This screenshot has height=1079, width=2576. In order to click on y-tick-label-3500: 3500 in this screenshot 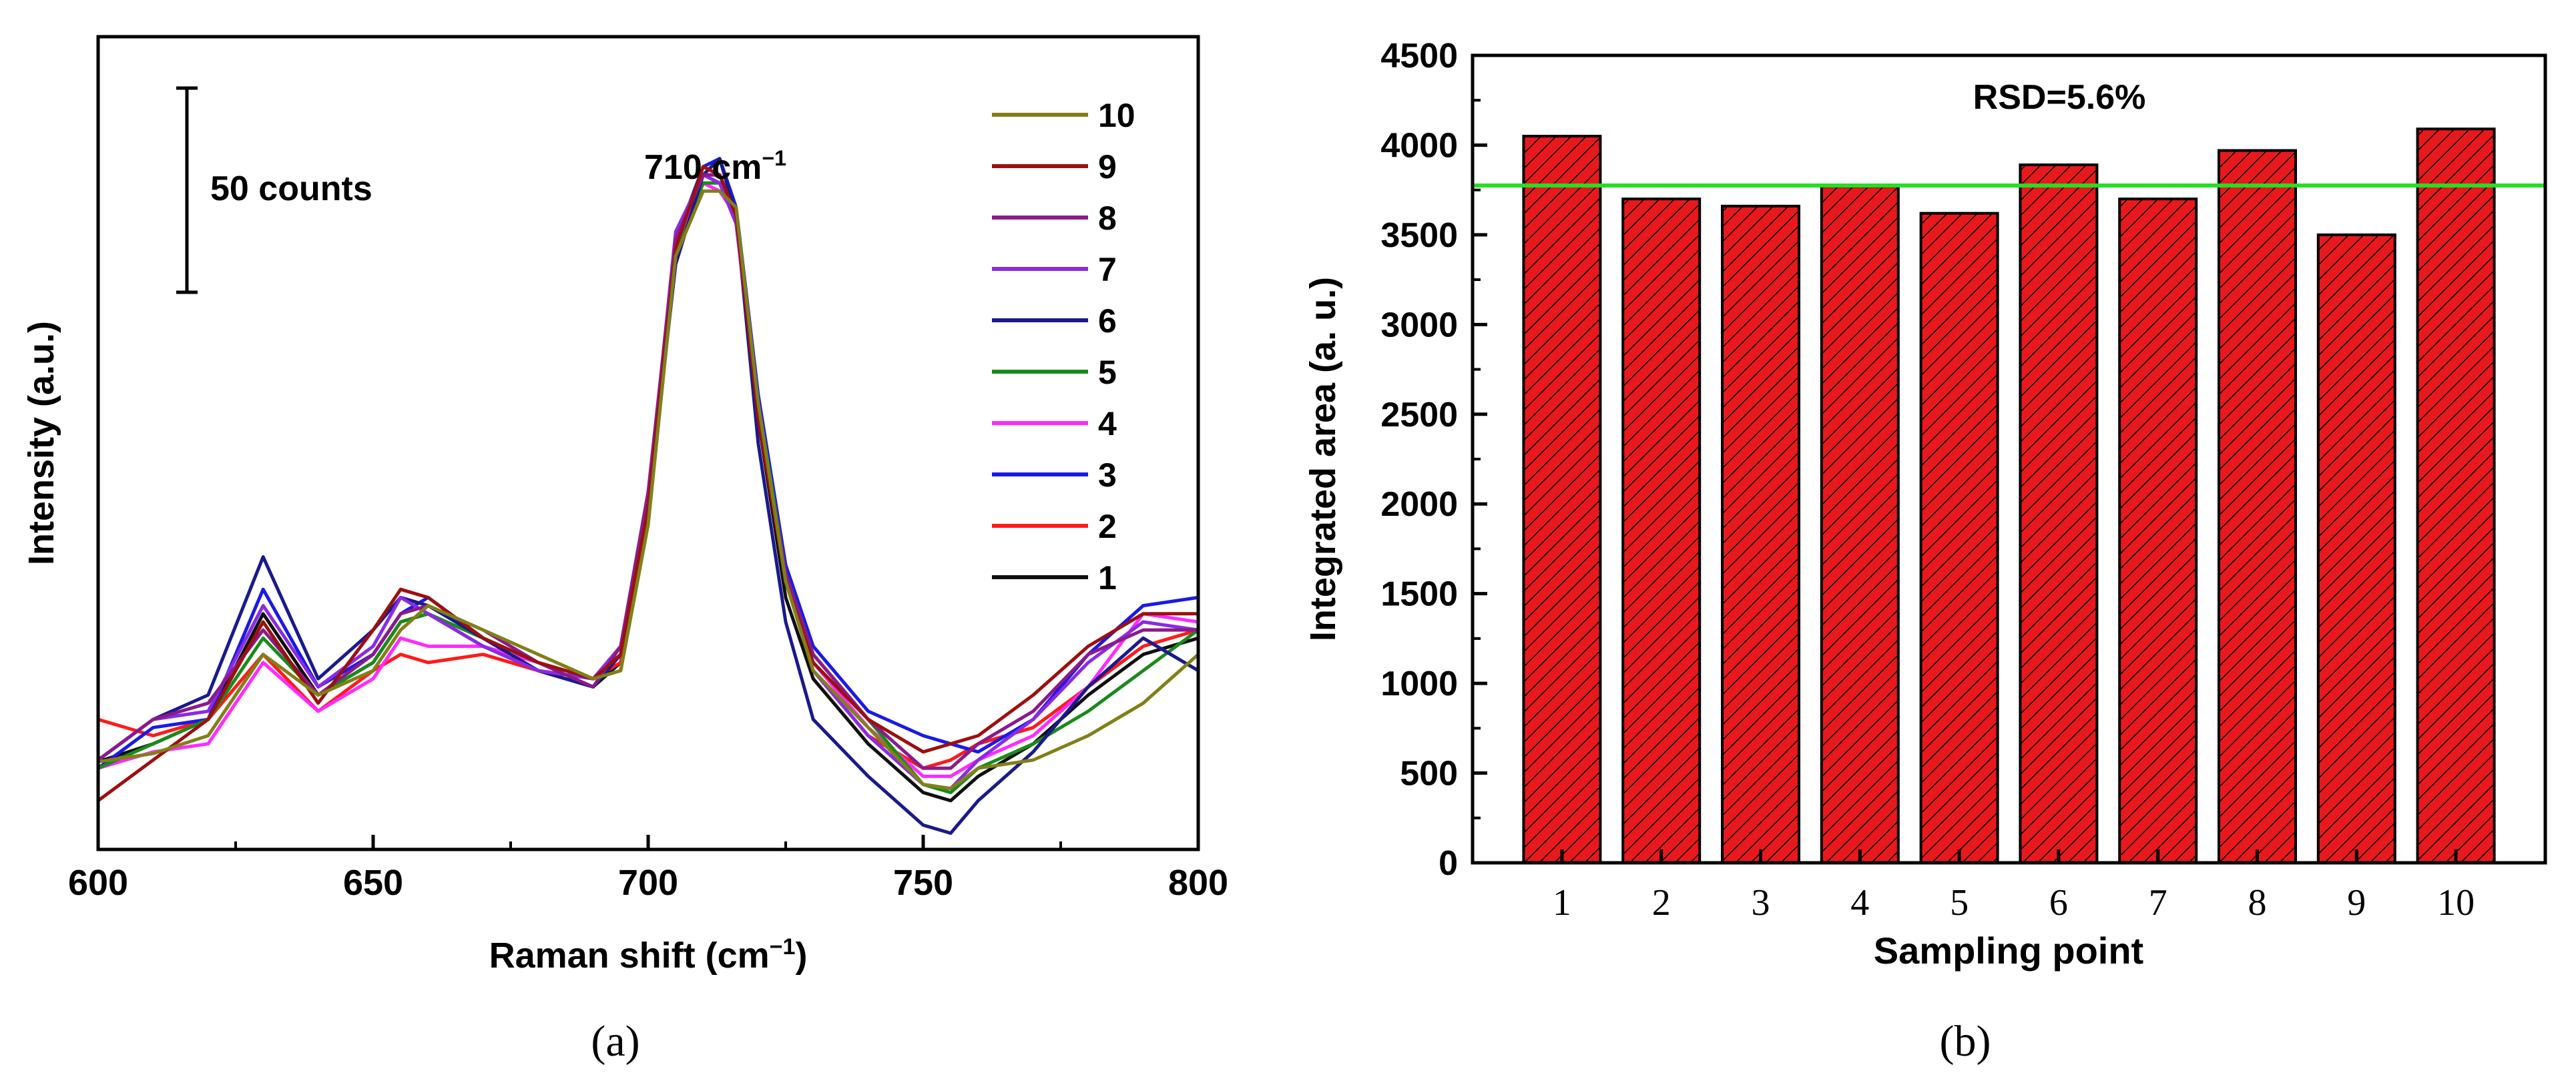, I will do `click(1419, 235)`.